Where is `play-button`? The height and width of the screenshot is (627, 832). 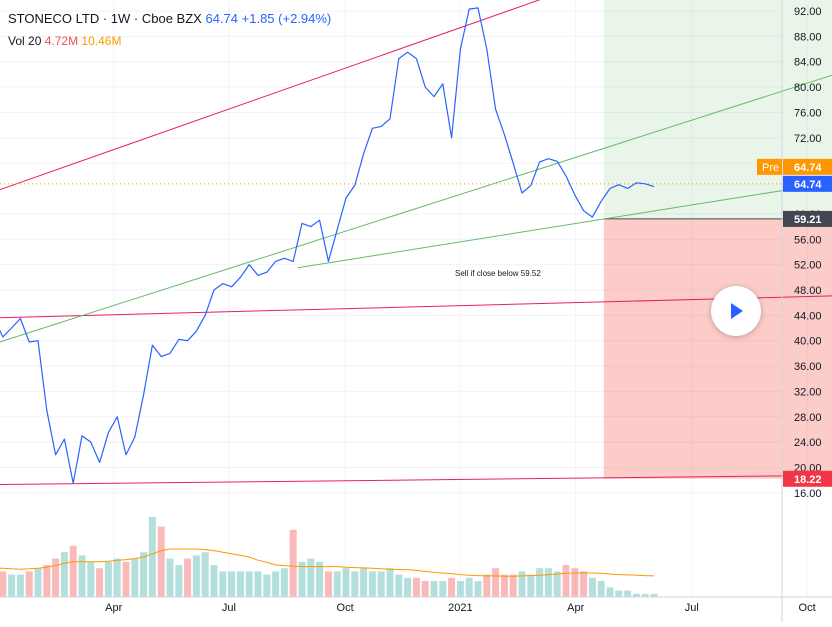
play-button is located at coordinates (736, 311).